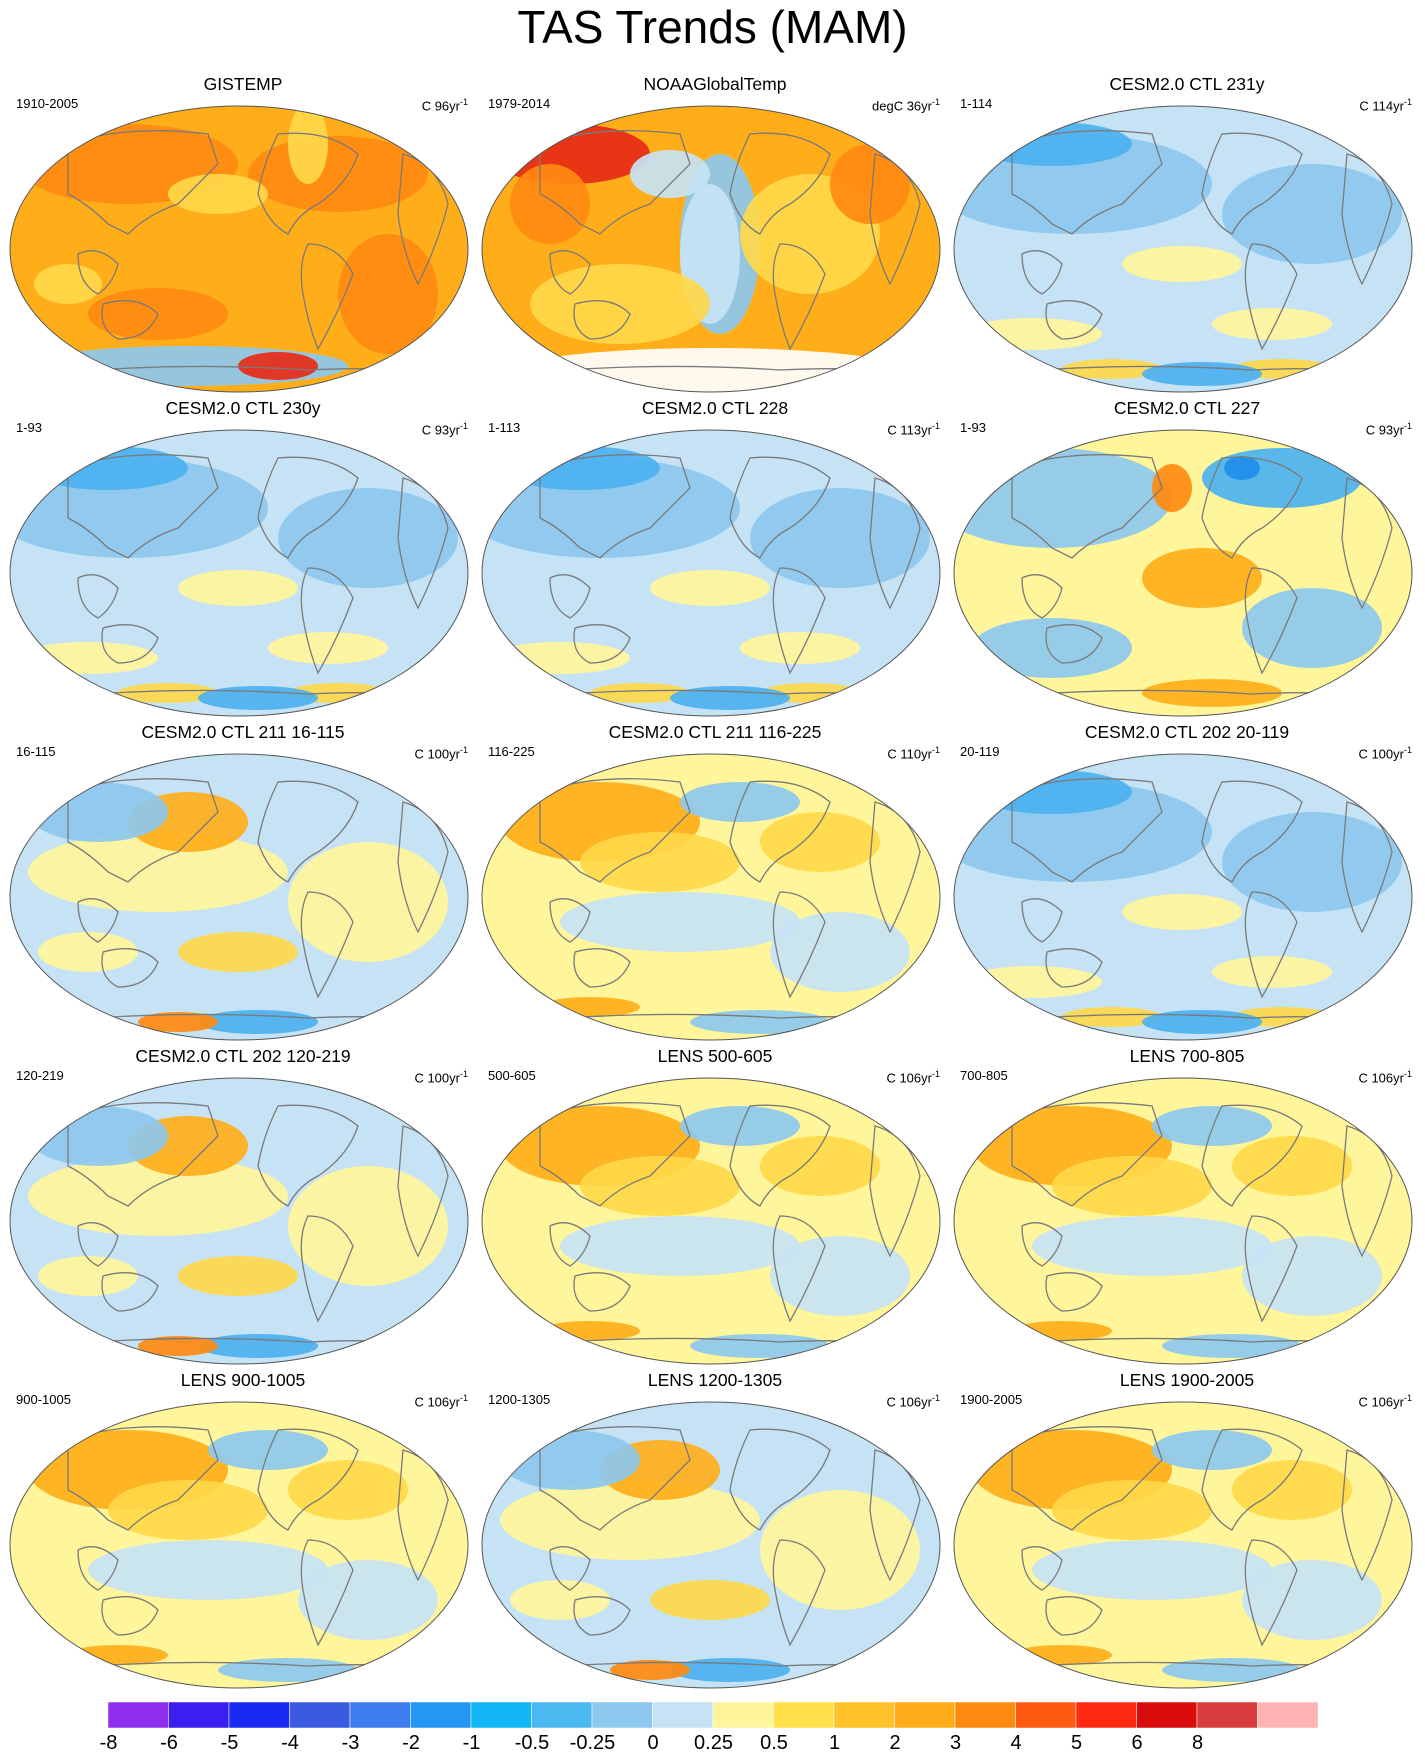 Image resolution: width=1425 pixels, height=1759 pixels. What do you see at coordinates (169, 1743) in the screenshot?
I see `colorbar-tick-label: -6` at bounding box center [169, 1743].